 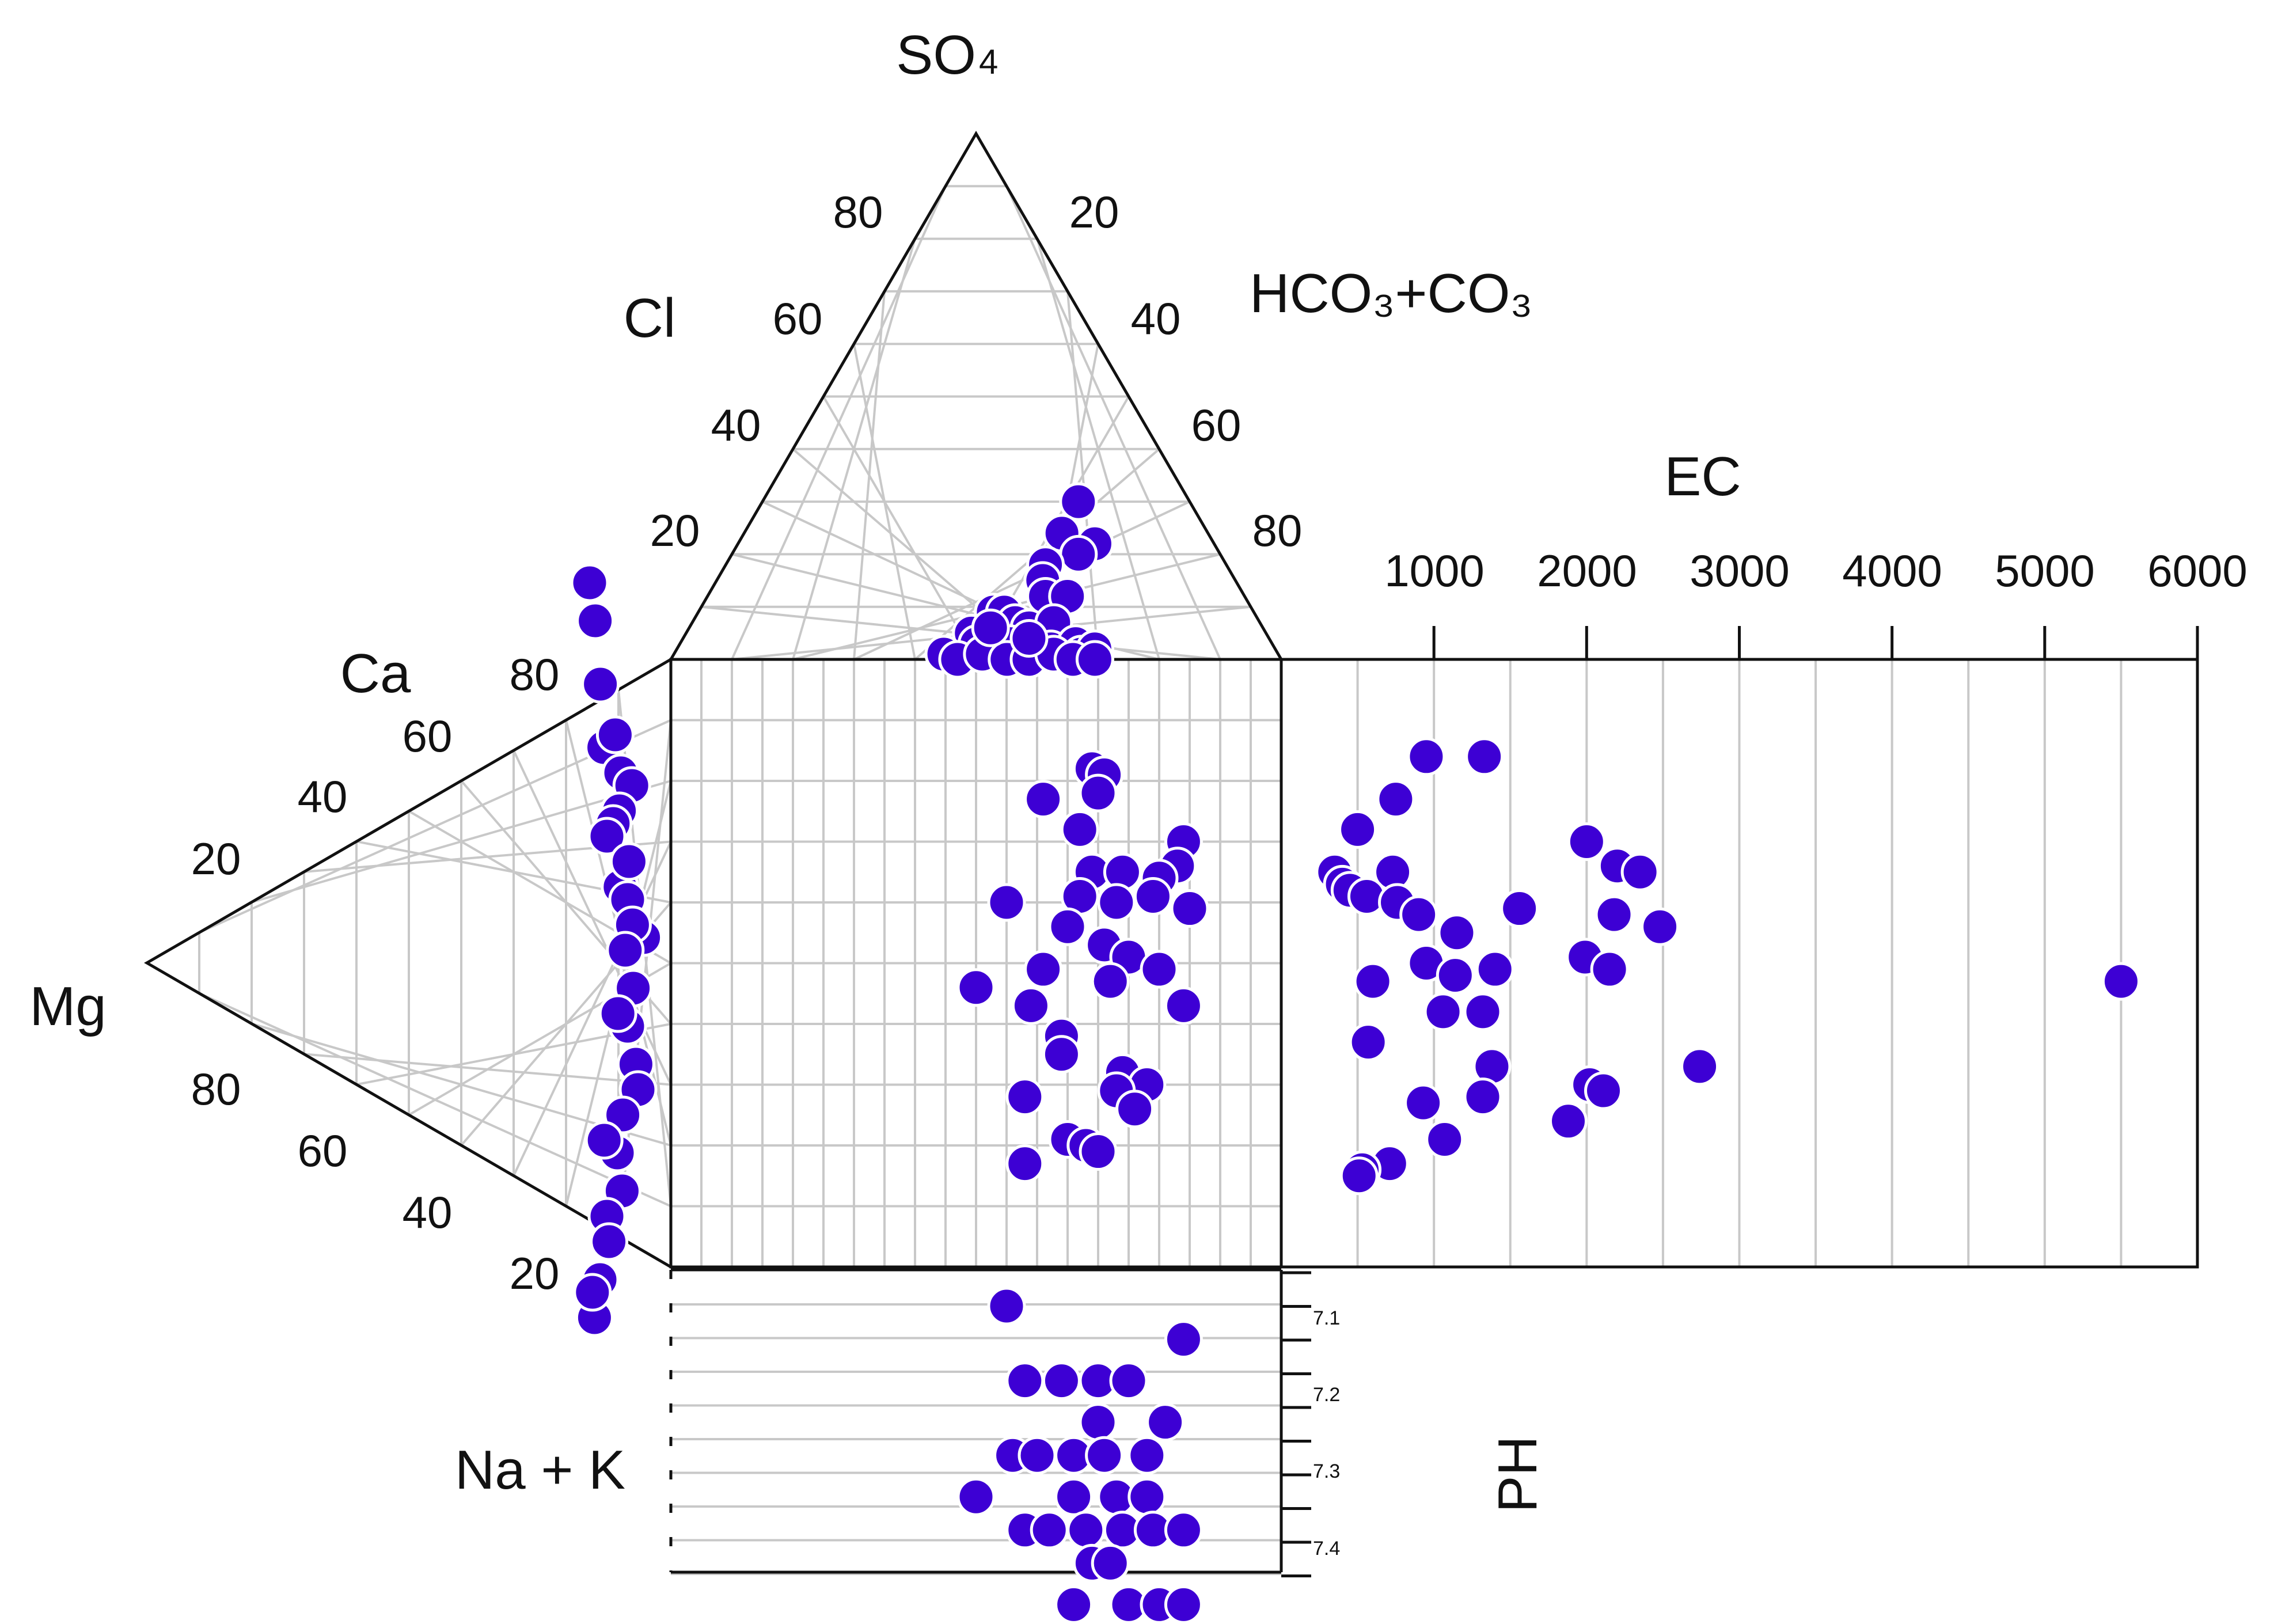 I want to click on anion-left-tick: 80, so click(x=858, y=212).